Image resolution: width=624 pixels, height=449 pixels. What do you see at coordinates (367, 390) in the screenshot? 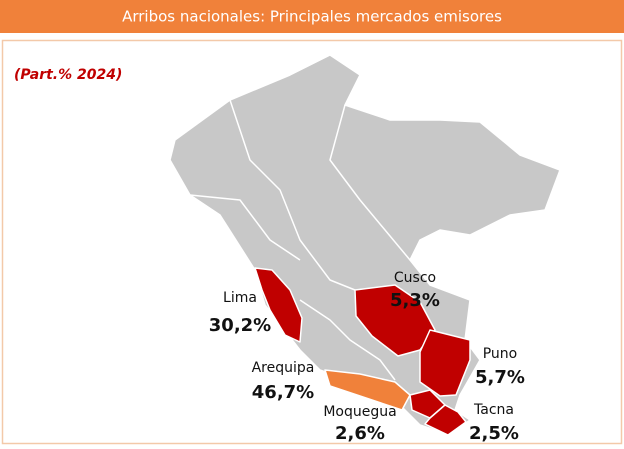
I see `region-arequipa` at bounding box center [367, 390].